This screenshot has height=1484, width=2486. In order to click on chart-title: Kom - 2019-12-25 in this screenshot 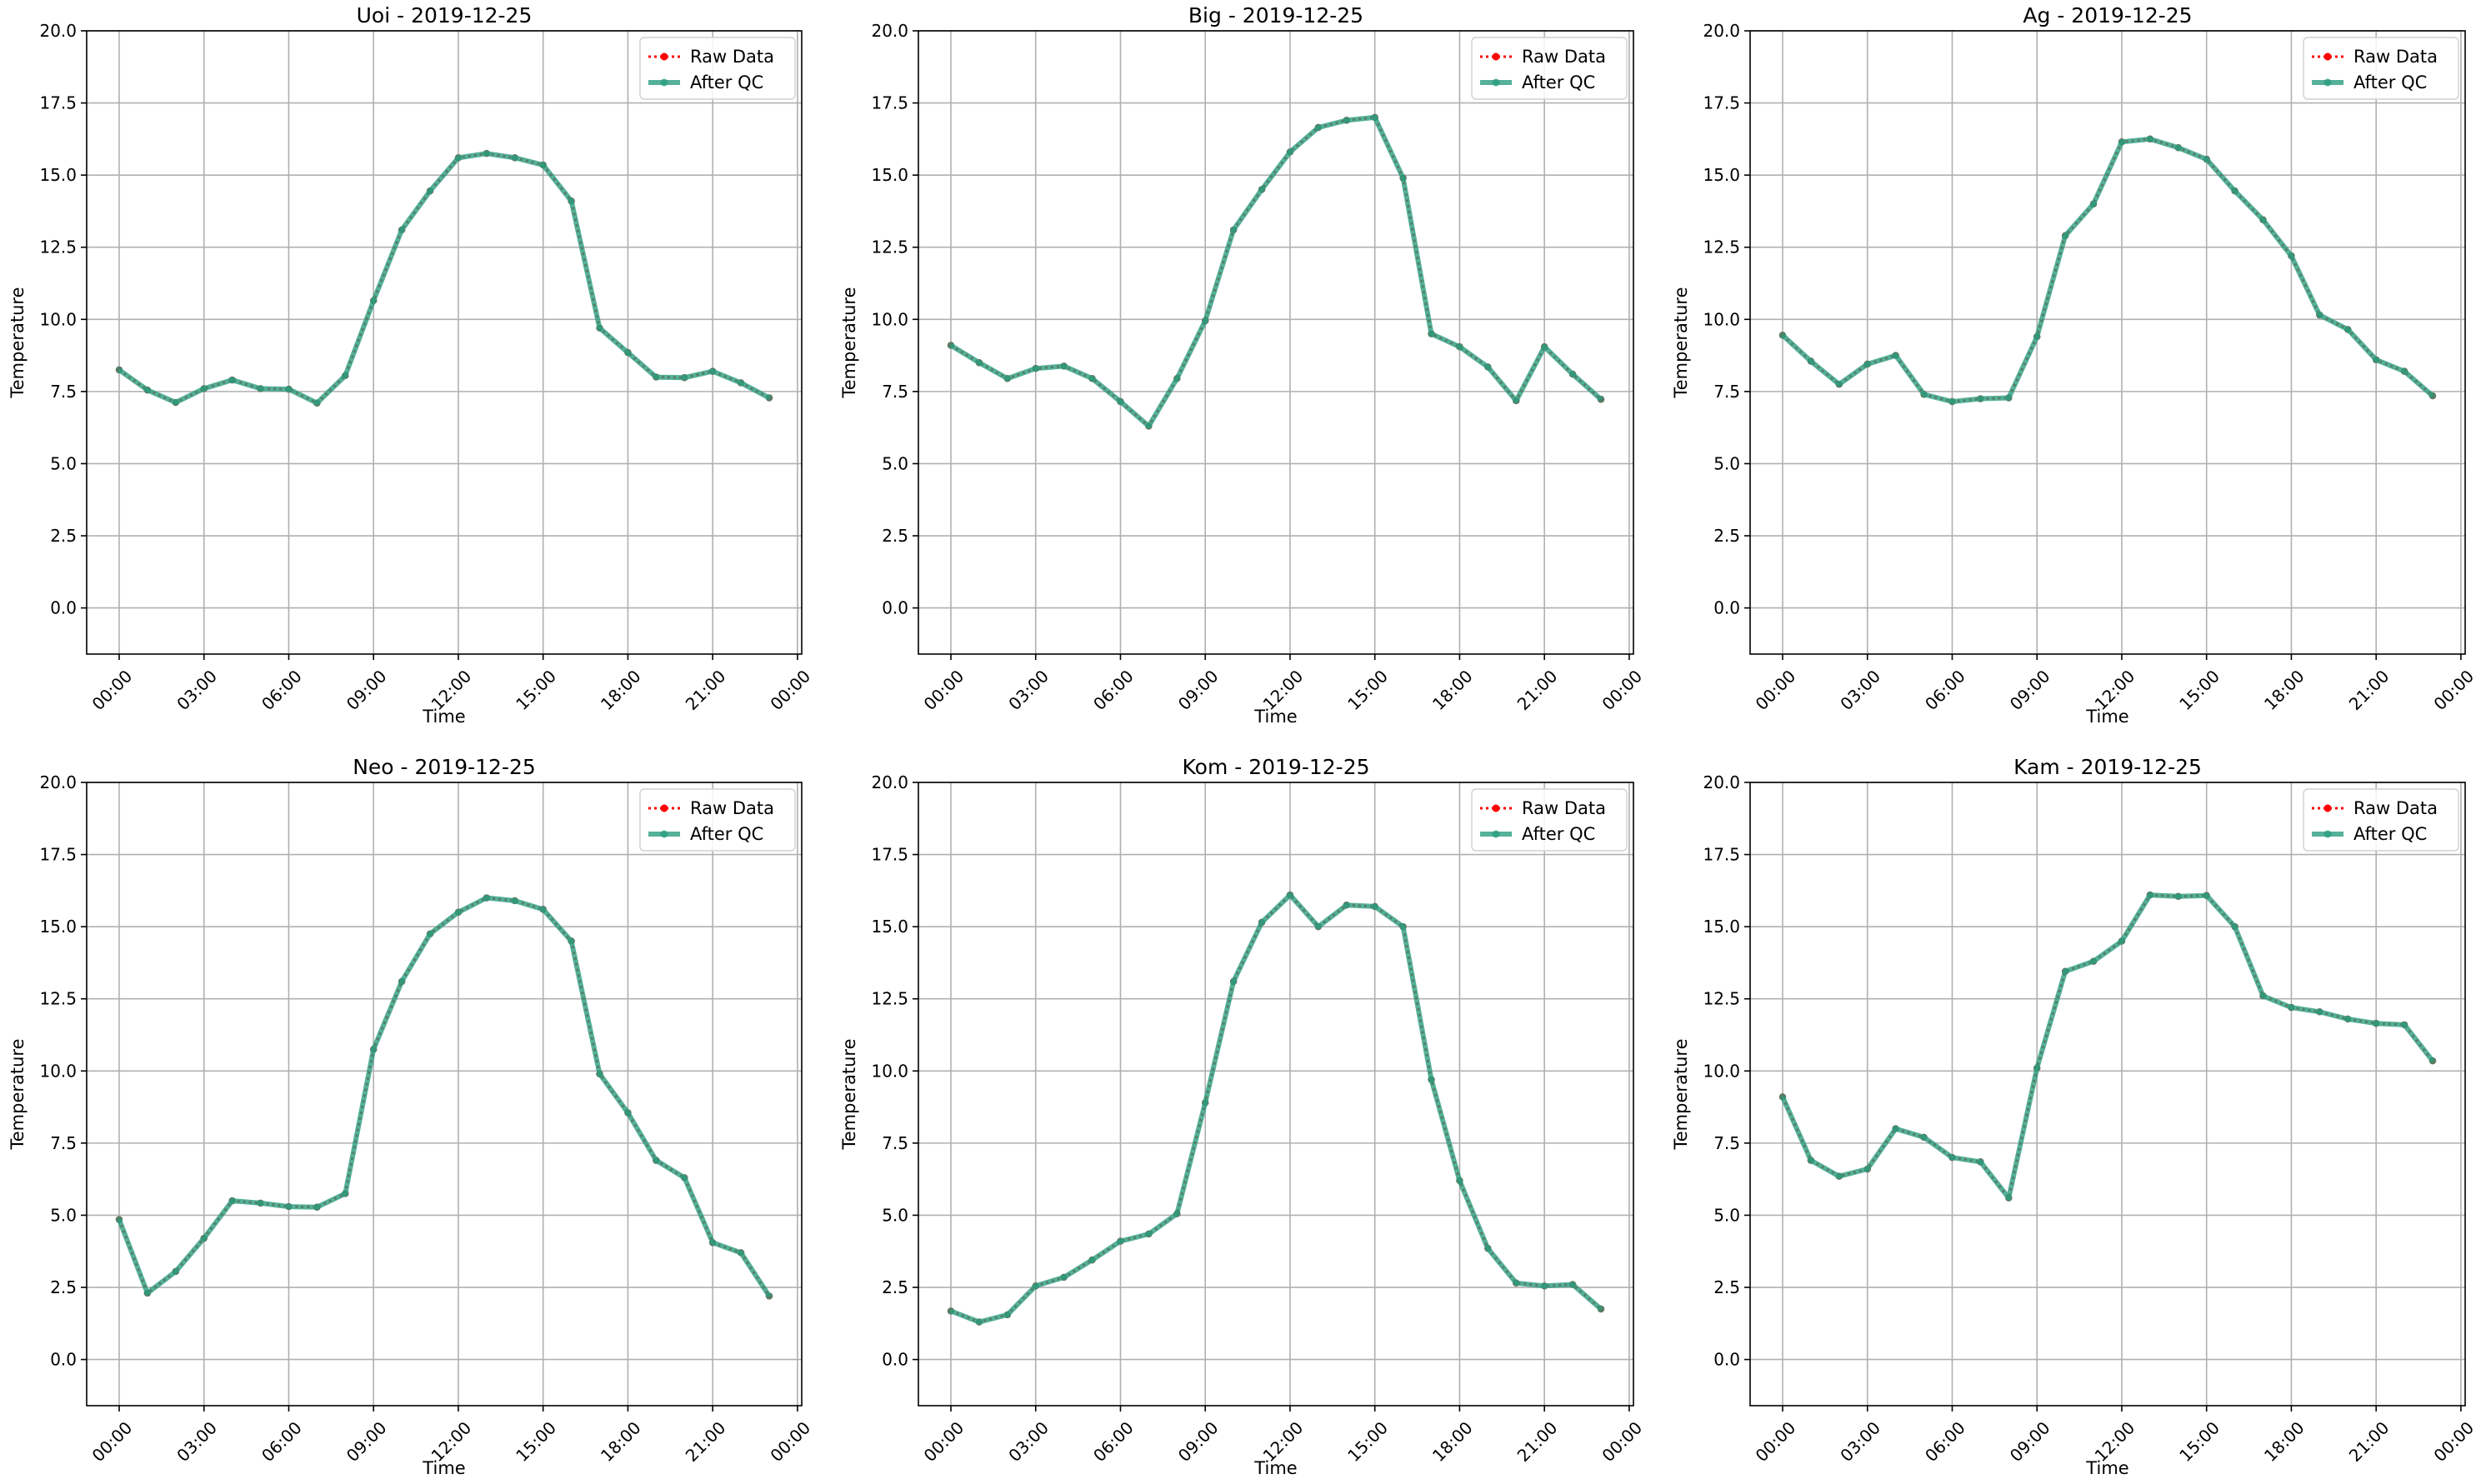, I will do `click(1276, 767)`.